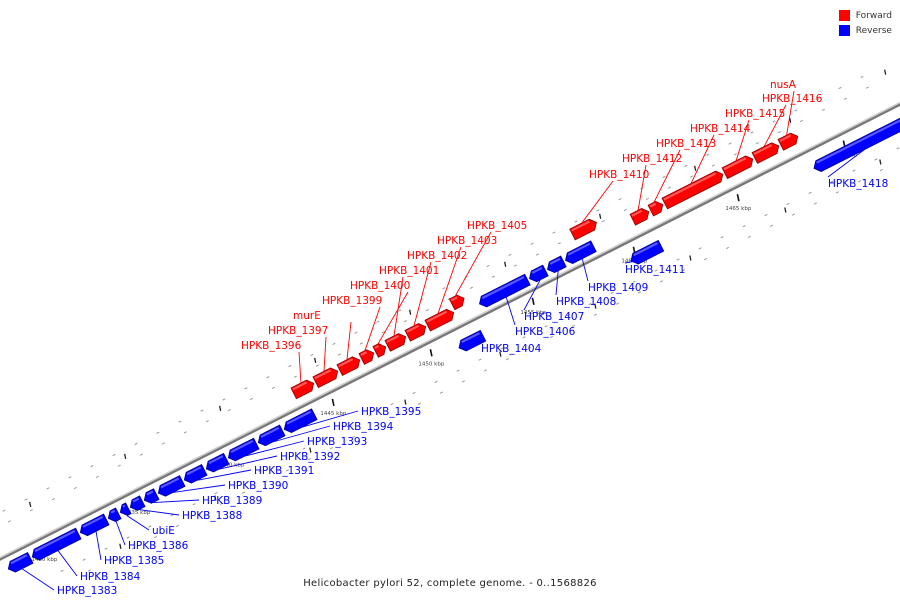 This screenshot has height=600, width=900. I want to click on gene-label: HPKB_1415, so click(755, 114).